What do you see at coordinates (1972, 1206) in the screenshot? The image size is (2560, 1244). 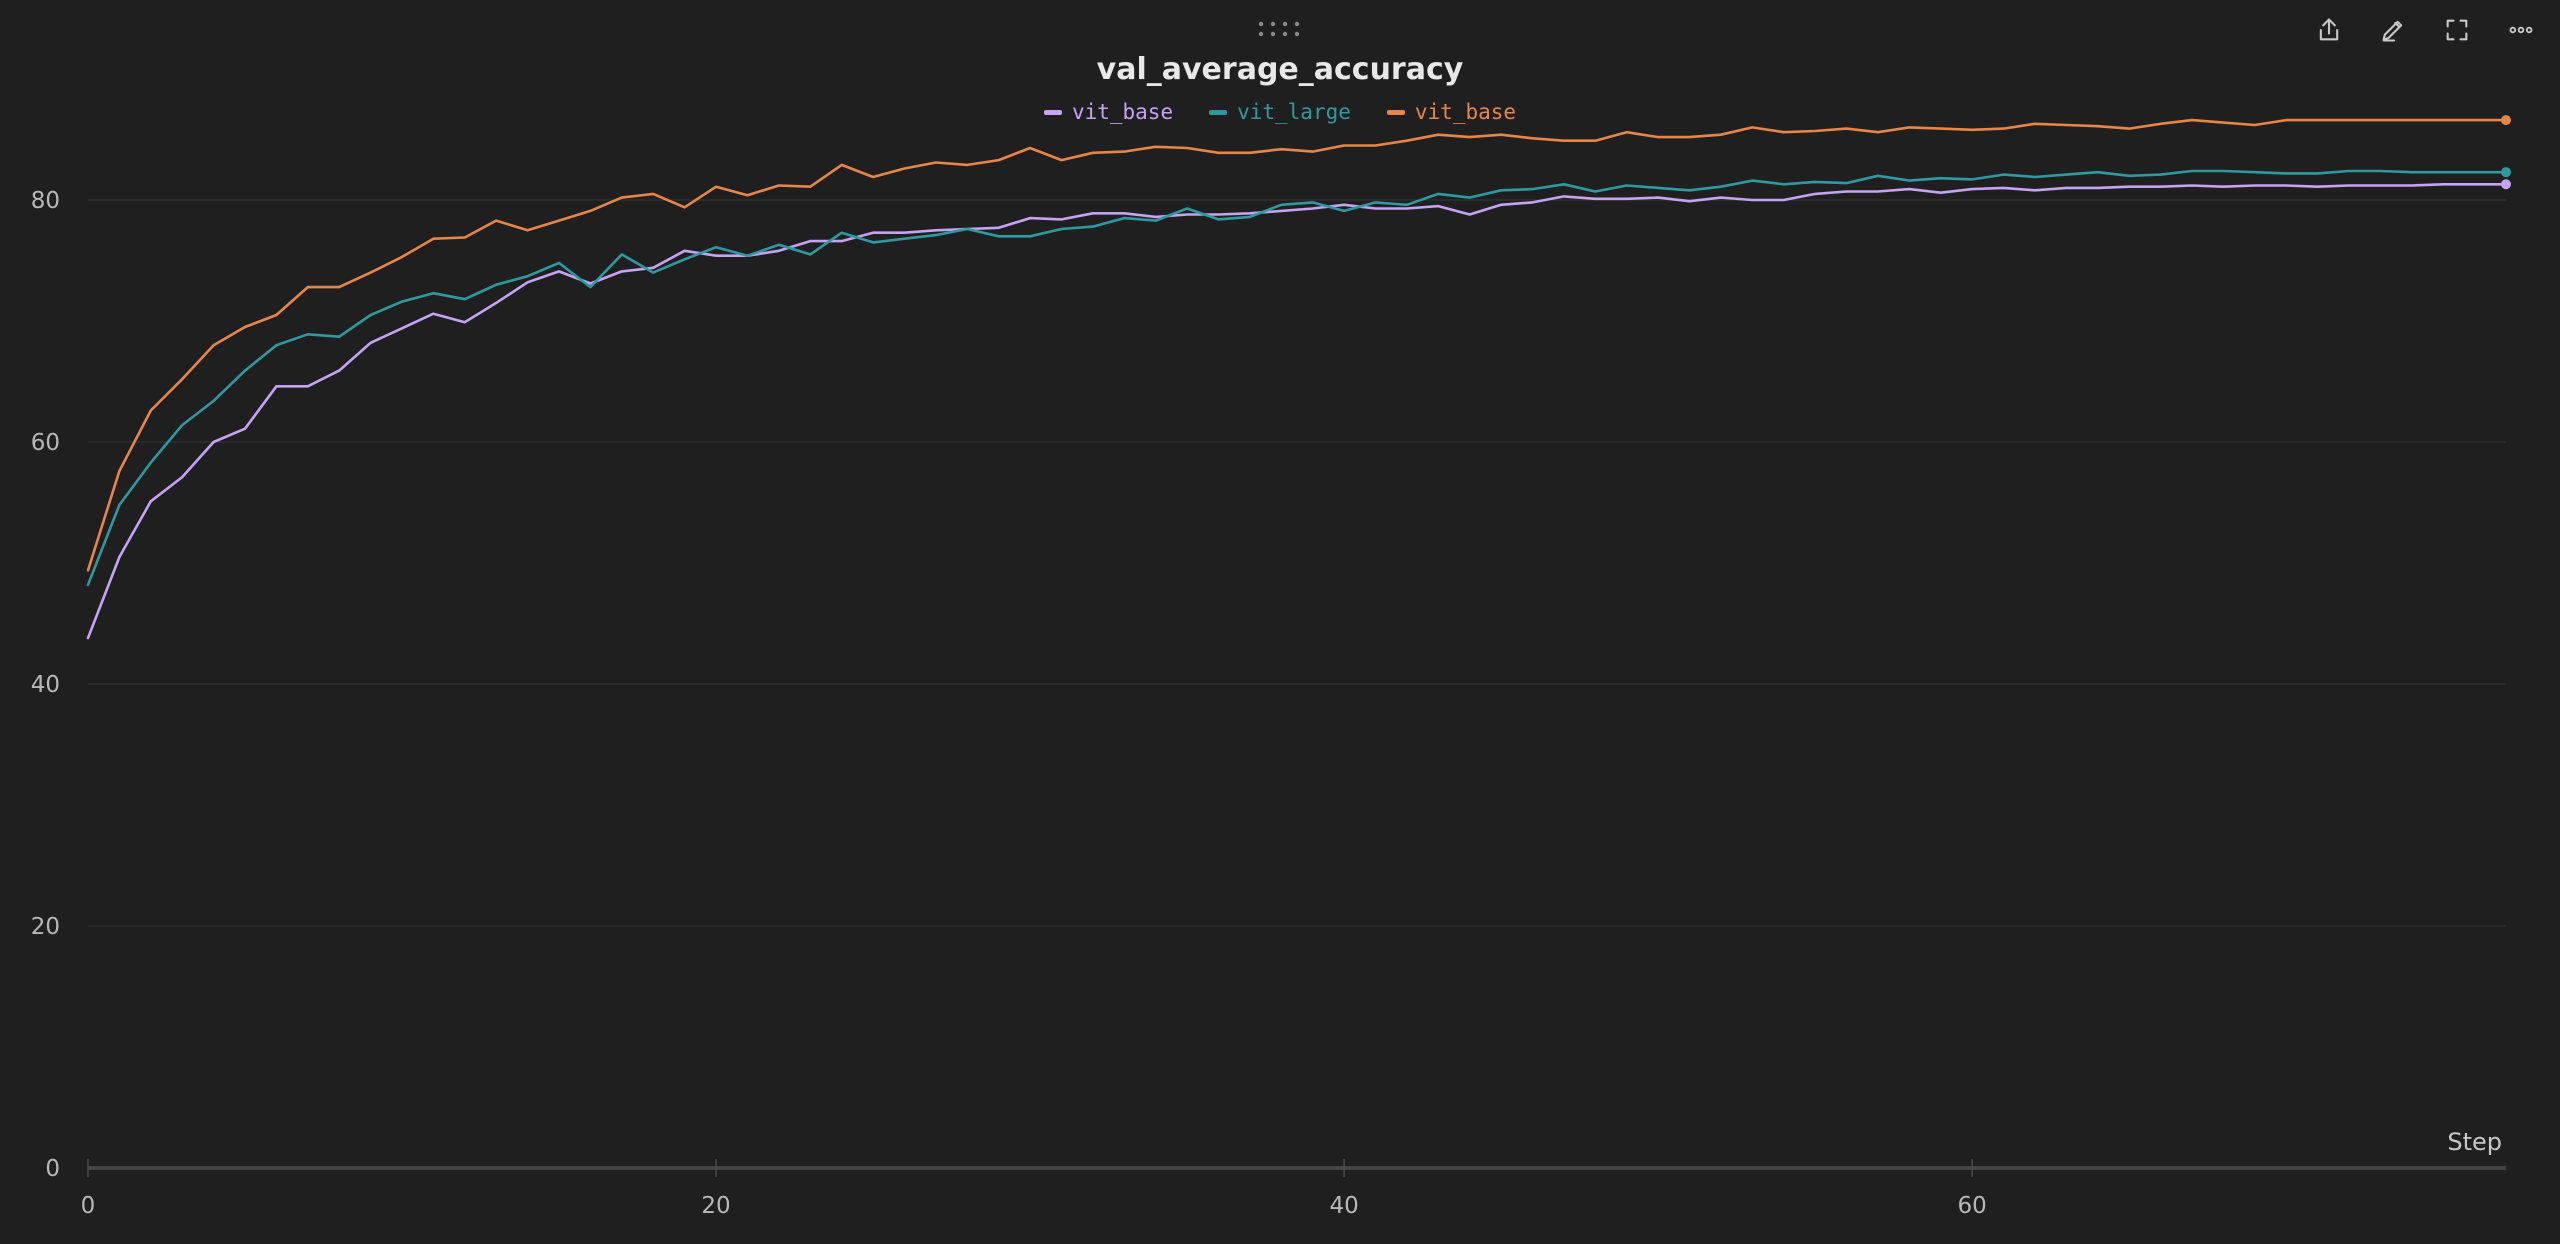 I see `x-tick-label: 60` at bounding box center [1972, 1206].